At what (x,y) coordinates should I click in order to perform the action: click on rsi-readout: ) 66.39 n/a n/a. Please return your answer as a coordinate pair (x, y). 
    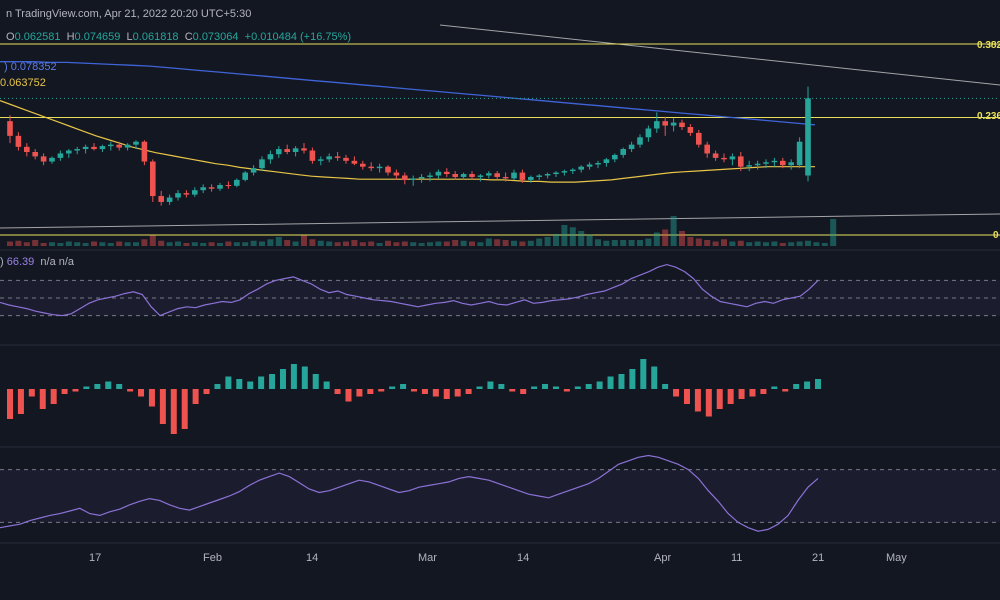
    Looking at the image, I should click on (37, 262).